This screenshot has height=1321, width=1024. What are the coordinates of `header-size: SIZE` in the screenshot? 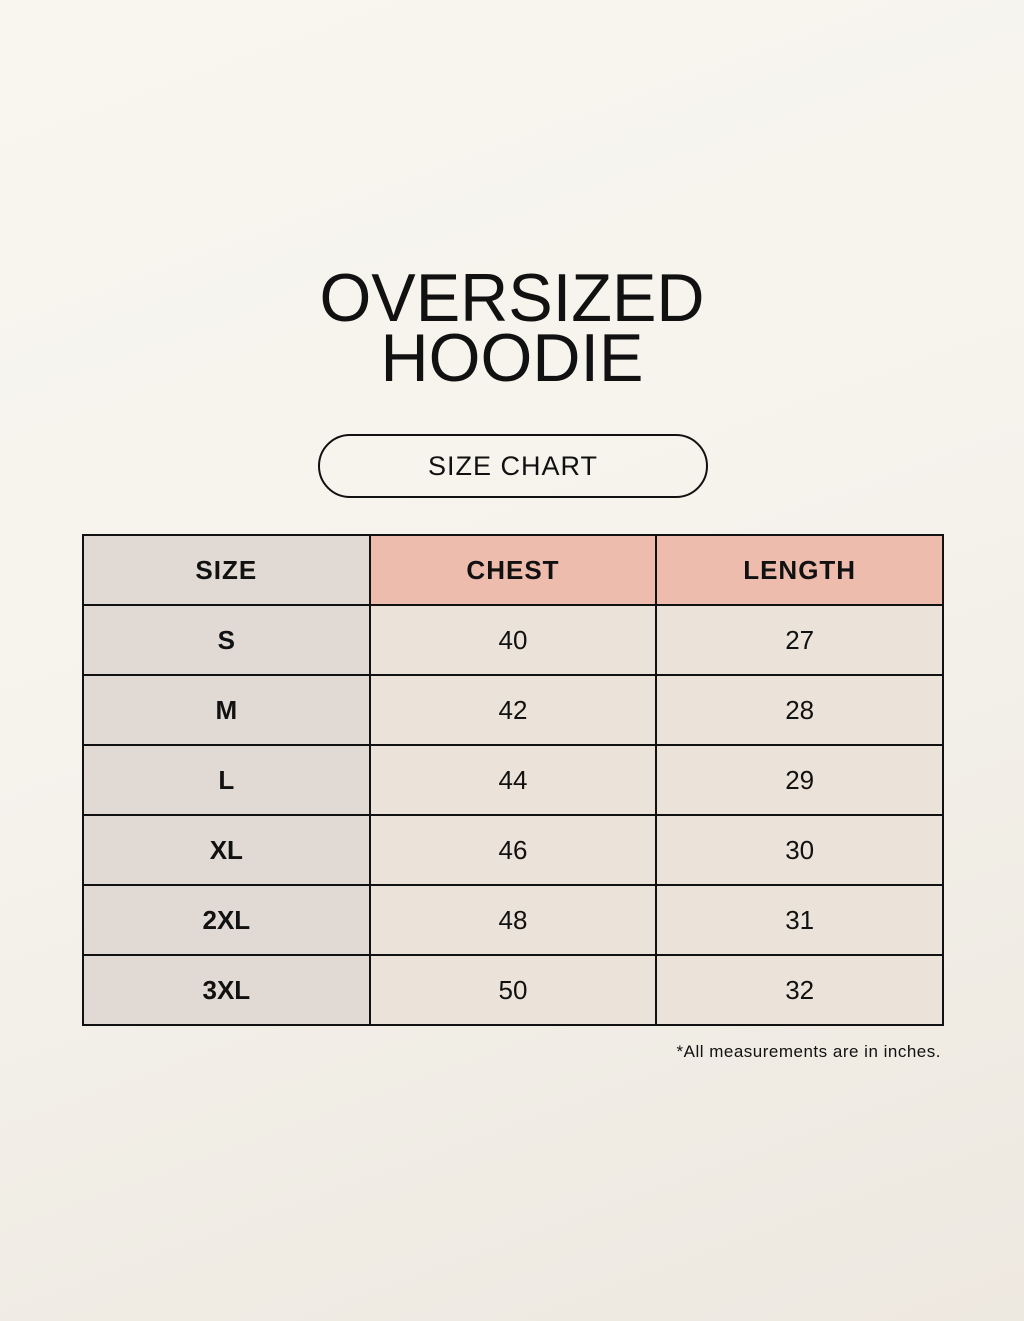 It's located at (226, 570).